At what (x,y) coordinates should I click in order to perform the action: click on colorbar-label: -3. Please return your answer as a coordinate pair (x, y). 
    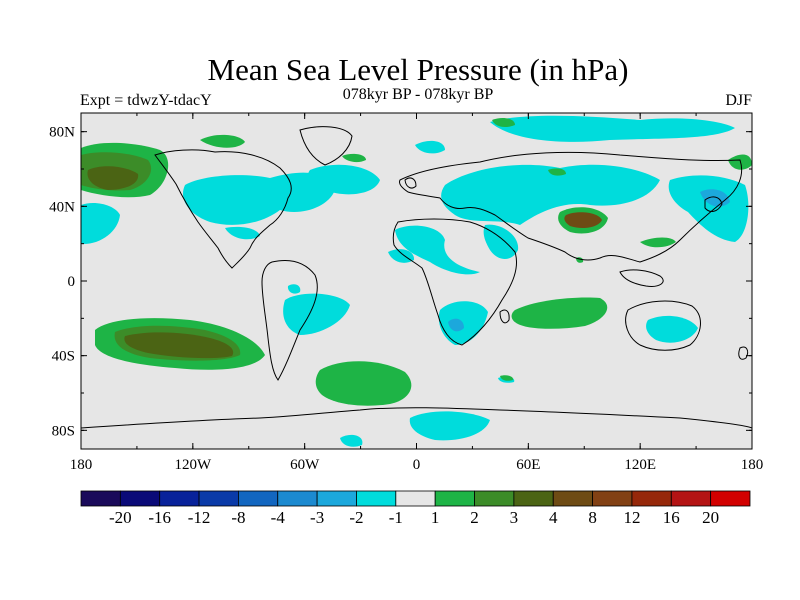
    Looking at the image, I should click on (317, 517).